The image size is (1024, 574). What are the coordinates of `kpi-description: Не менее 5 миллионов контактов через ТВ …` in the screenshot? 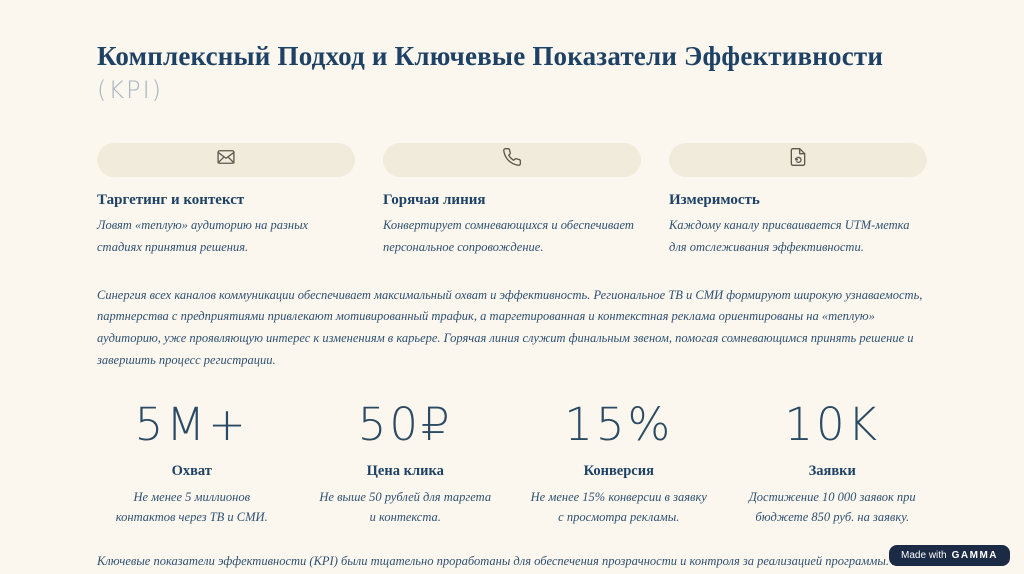 It's located at (191, 506).